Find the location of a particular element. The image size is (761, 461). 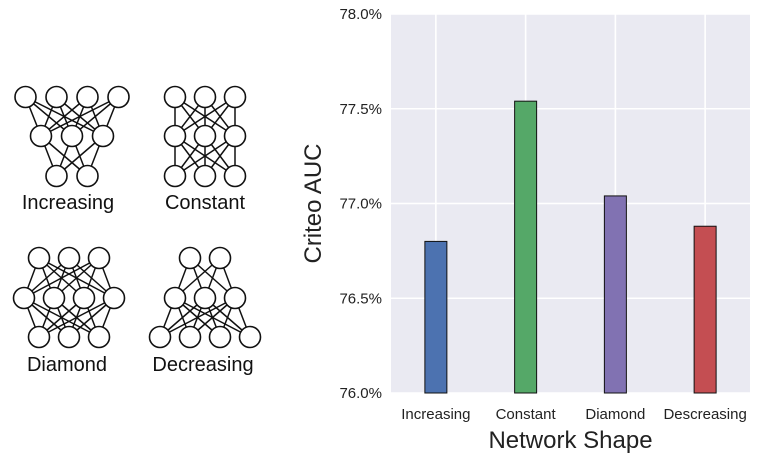

y-tick-label: 78.0% is located at coordinates (360, 14).